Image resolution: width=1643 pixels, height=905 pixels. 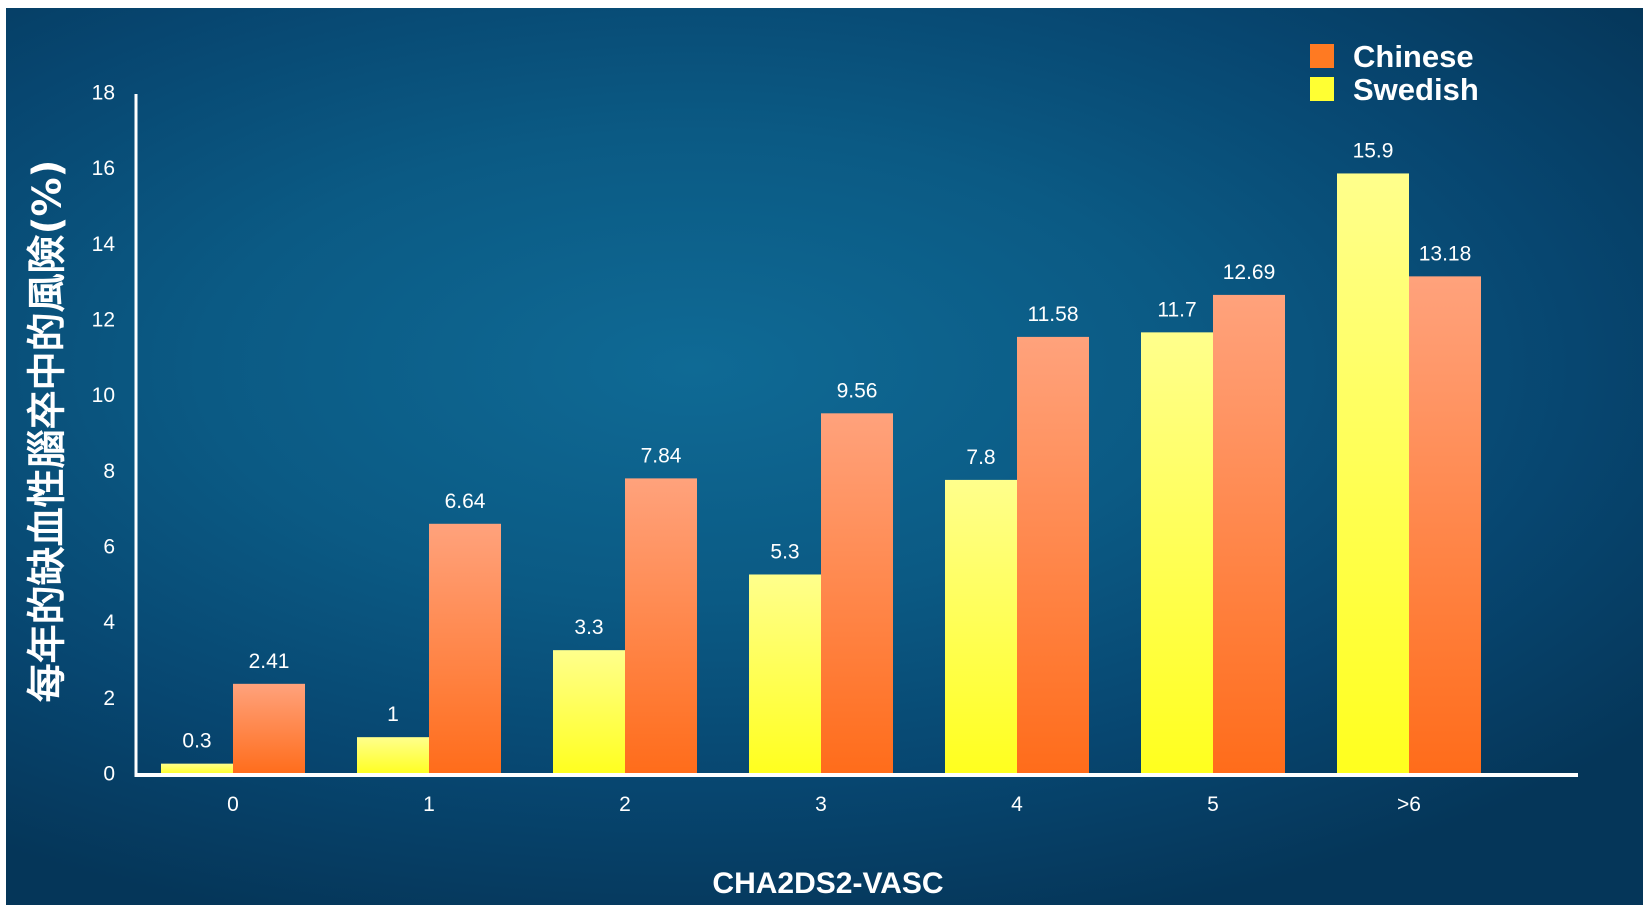 What do you see at coordinates (857, 390) in the screenshot?
I see `data-label-chinese-3: 9.56` at bounding box center [857, 390].